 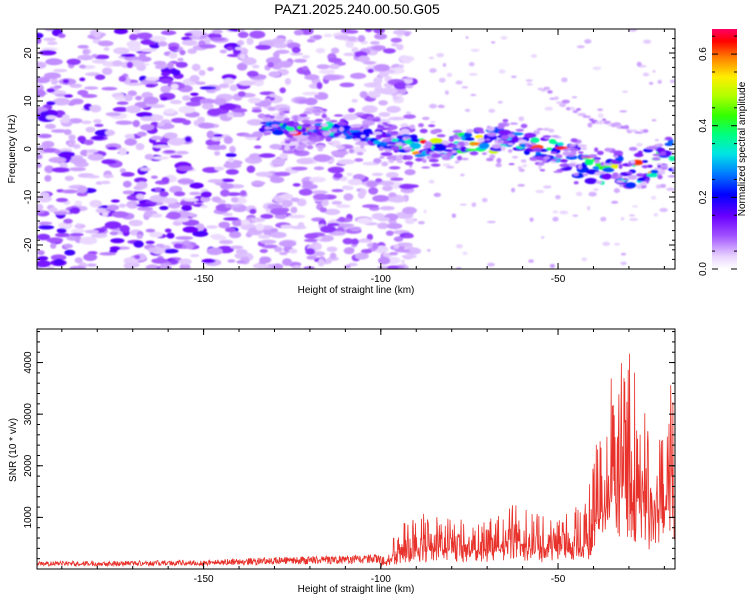 I want to click on secondary-trace-blob, so click(x=582, y=114).